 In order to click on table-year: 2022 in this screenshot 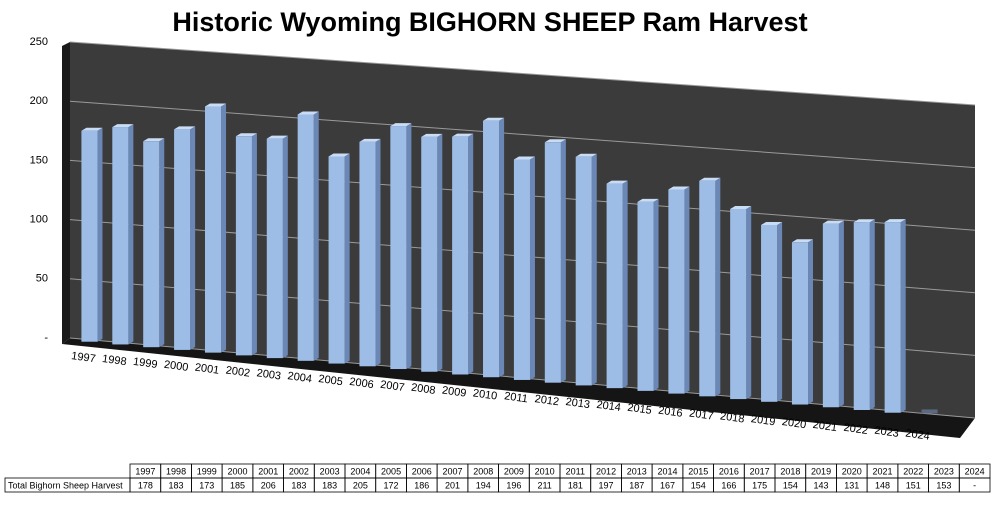, I will do `click(913, 471)`.